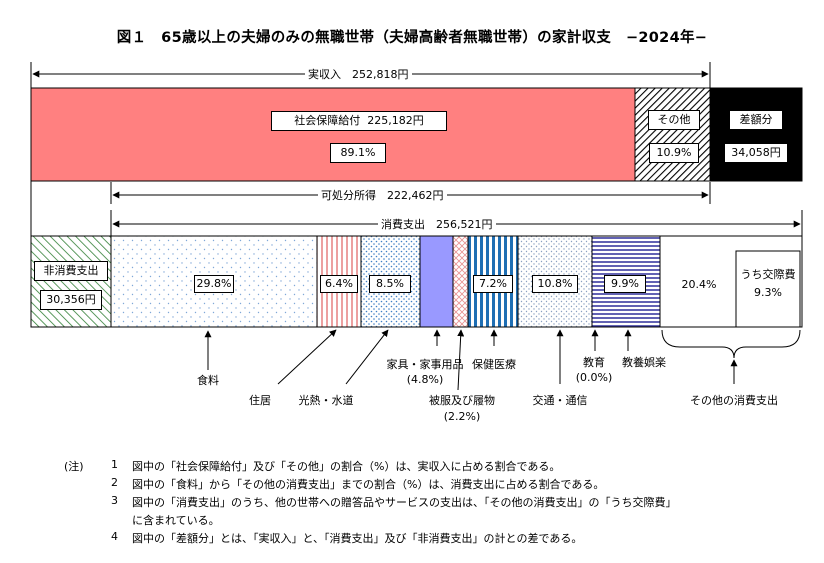  What do you see at coordinates (560, 400) in the screenshot?
I see `callout-transport: 交通・通信` at bounding box center [560, 400].